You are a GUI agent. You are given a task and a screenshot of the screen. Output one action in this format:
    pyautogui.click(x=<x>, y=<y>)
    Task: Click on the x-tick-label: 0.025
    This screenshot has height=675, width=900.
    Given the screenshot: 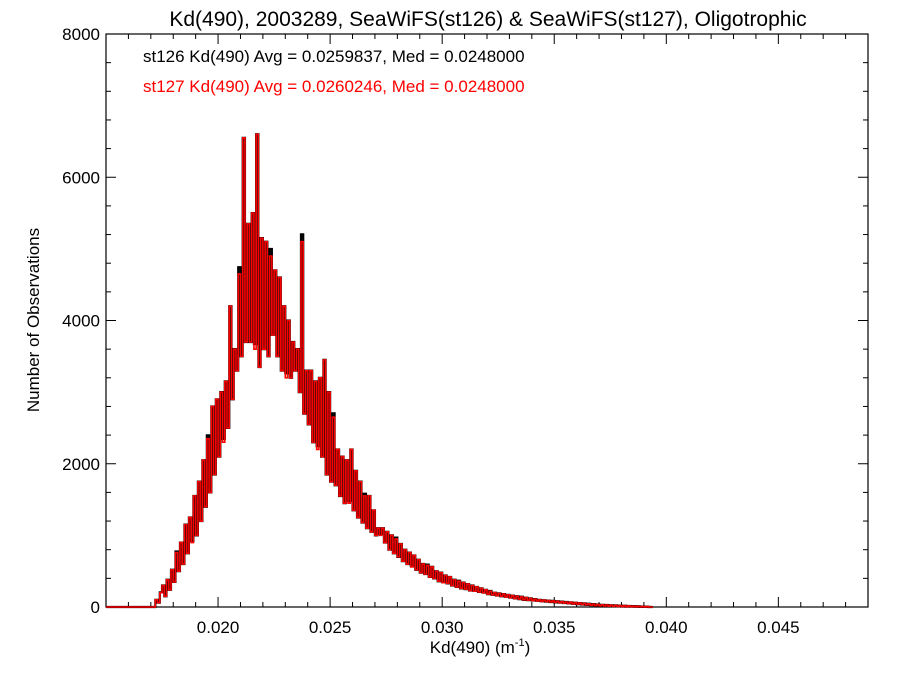 What is the action you would take?
    pyautogui.click(x=330, y=627)
    